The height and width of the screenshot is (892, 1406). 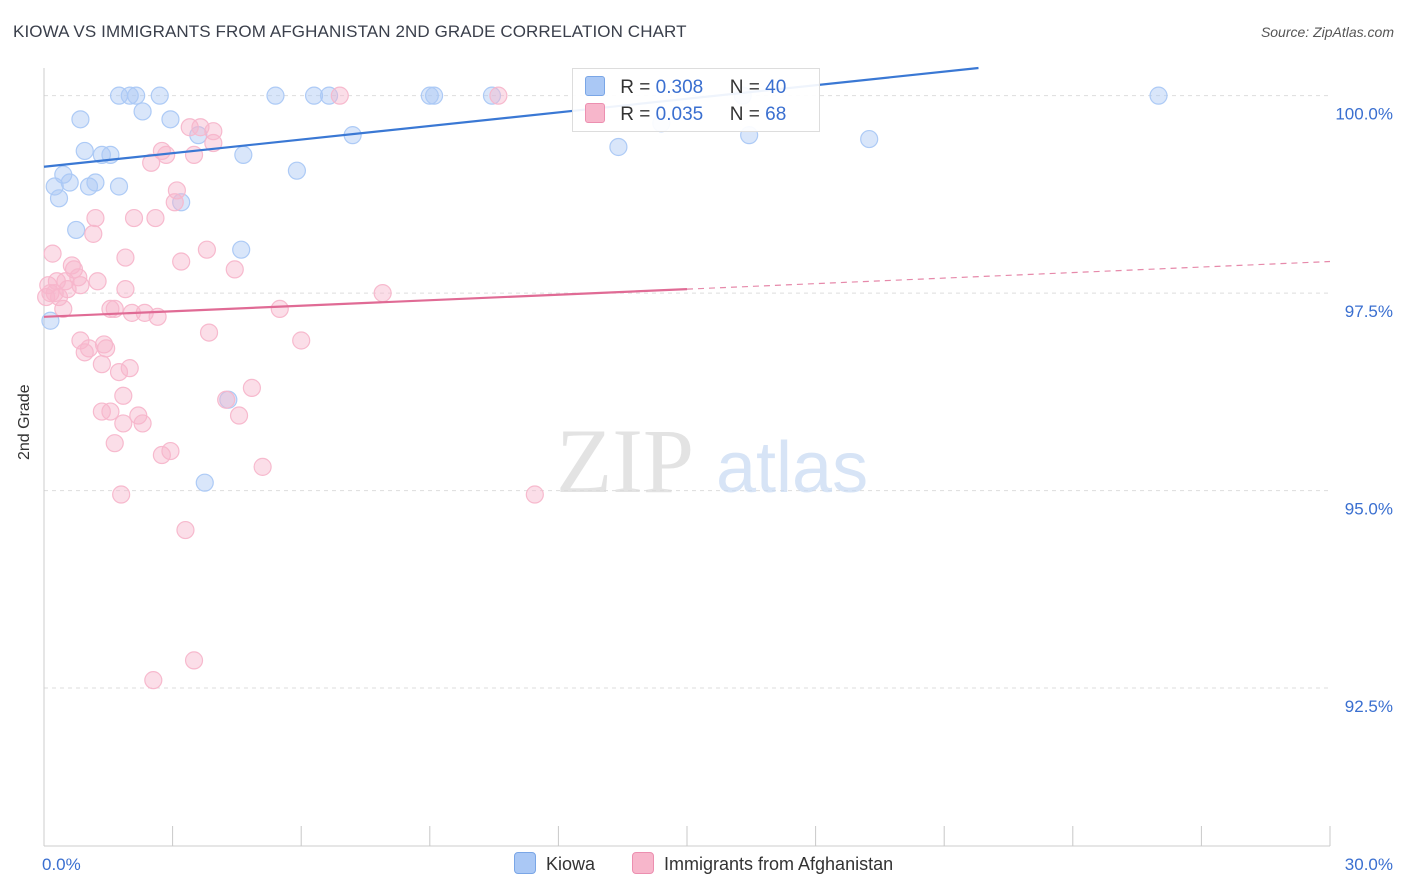 What do you see at coordinates (776, 114) in the screenshot?
I see `legend-n-value: 68` at bounding box center [776, 114].